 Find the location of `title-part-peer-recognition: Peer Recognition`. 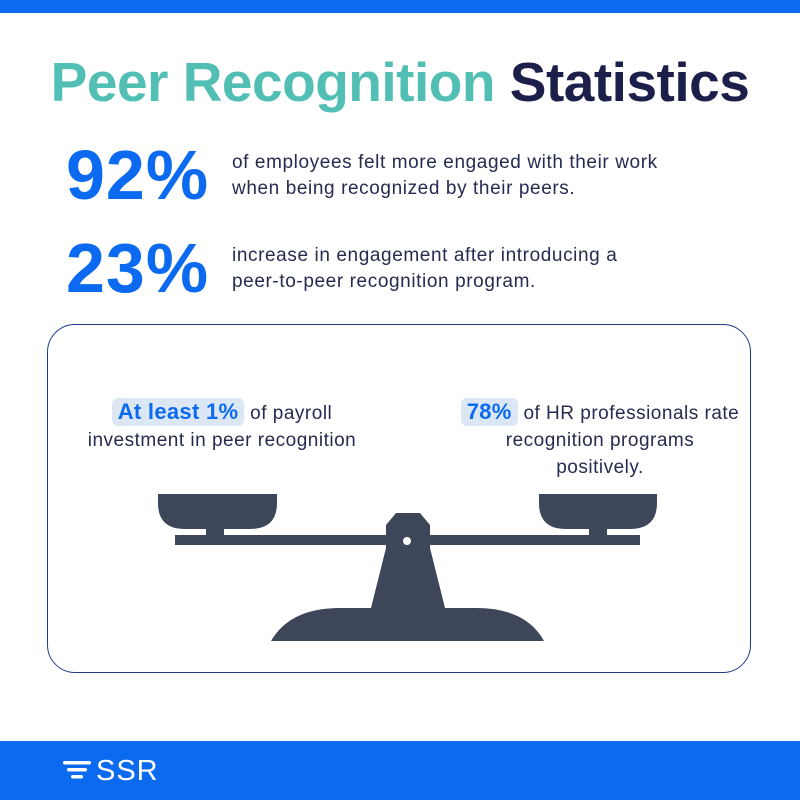

title-part-peer-recognition: Peer Recognition is located at coordinates (273, 82).